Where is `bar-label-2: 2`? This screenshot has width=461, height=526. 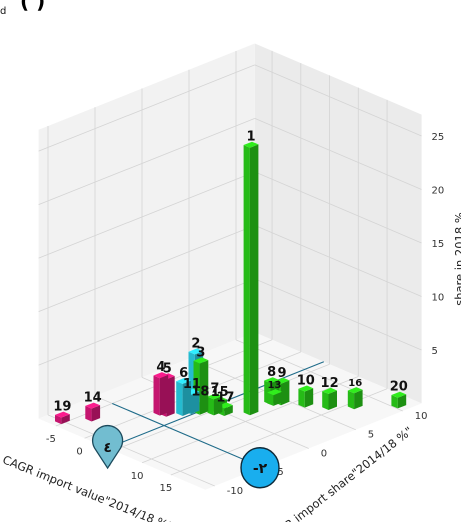
bar-label-2: 2 is located at coordinates (195, 343).